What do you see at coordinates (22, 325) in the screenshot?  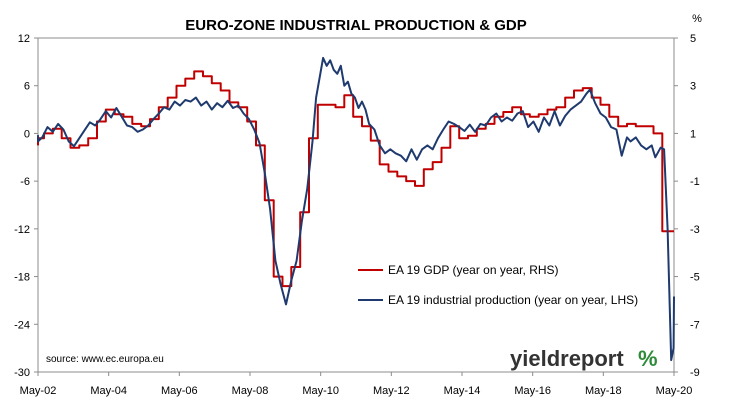 I see `left-tick-label: -24` at bounding box center [22, 325].